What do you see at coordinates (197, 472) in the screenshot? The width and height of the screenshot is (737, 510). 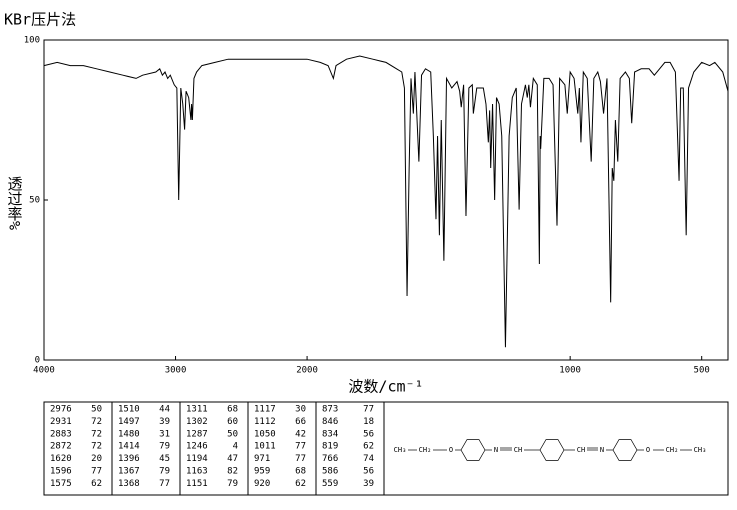 I see `peak-wavenumber: 1163` at bounding box center [197, 472].